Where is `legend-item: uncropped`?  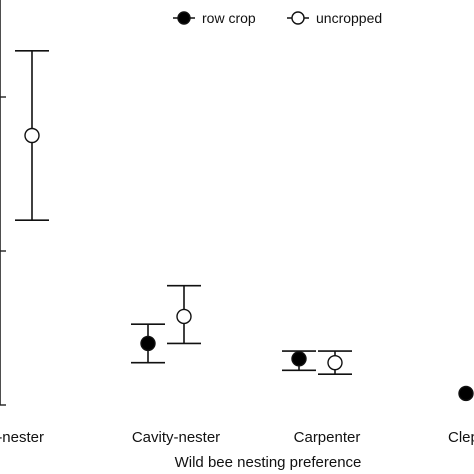
legend-item: uncropped is located at coordinates (334, 18).